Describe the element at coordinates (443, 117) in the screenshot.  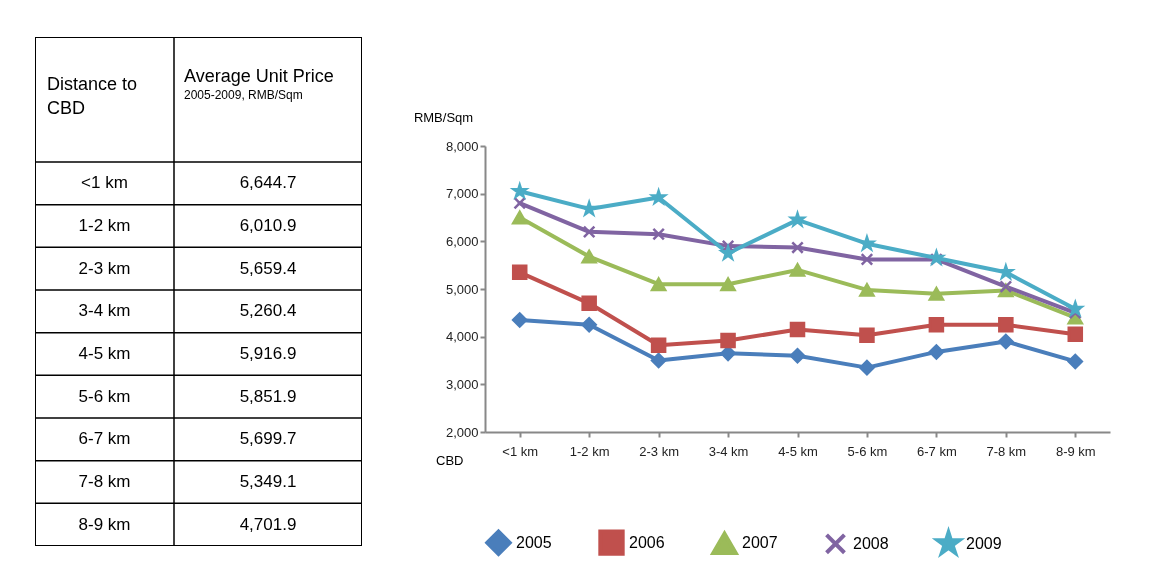
I see `y-axis-title: RMB/Sqm` at that location.